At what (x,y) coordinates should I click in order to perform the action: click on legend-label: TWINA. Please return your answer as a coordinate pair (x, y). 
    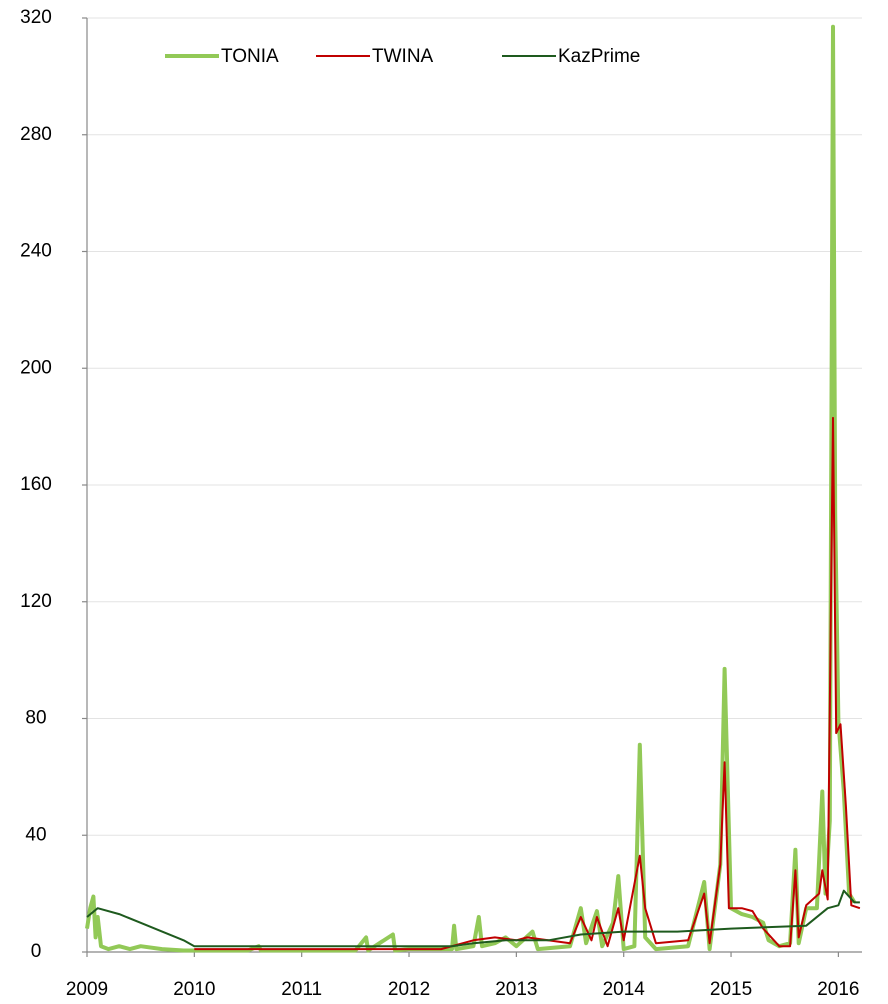
    Looking at the image, I should click on (403, 56).